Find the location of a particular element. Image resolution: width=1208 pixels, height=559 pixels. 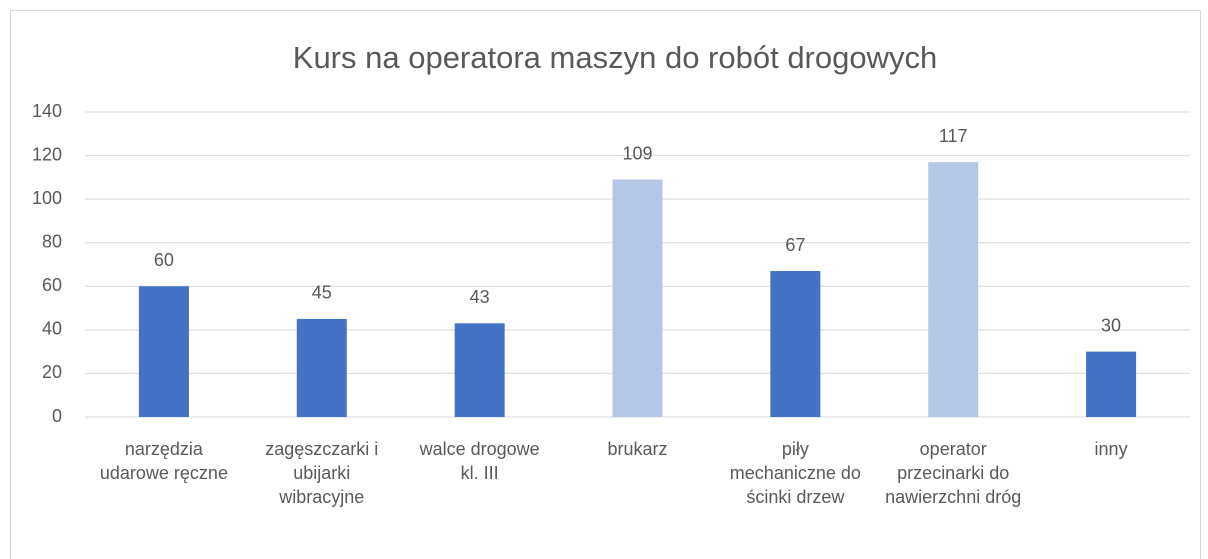

x-tick-label: brukarz is located at coordinates (637, 449).